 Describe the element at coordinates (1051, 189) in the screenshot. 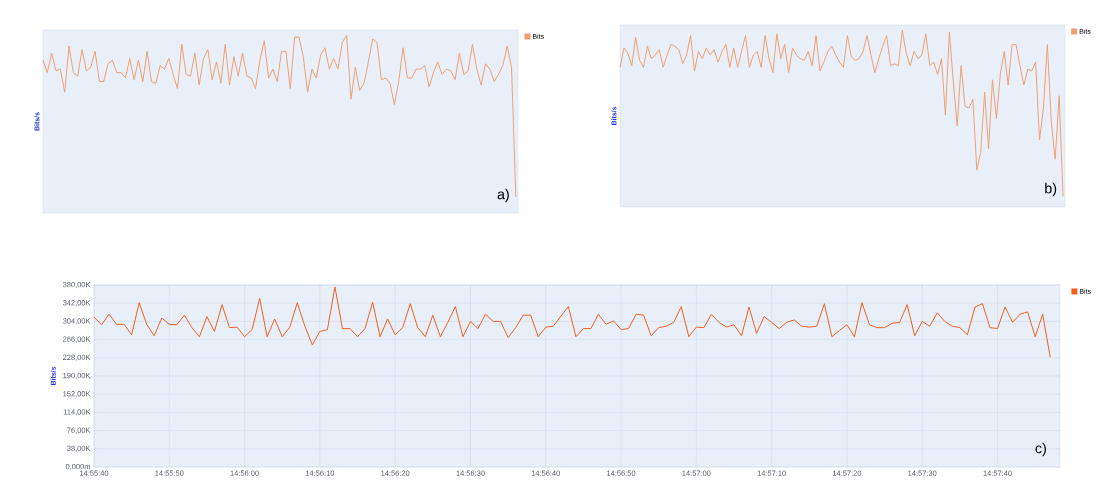

I see `annotation: b)` at that location.